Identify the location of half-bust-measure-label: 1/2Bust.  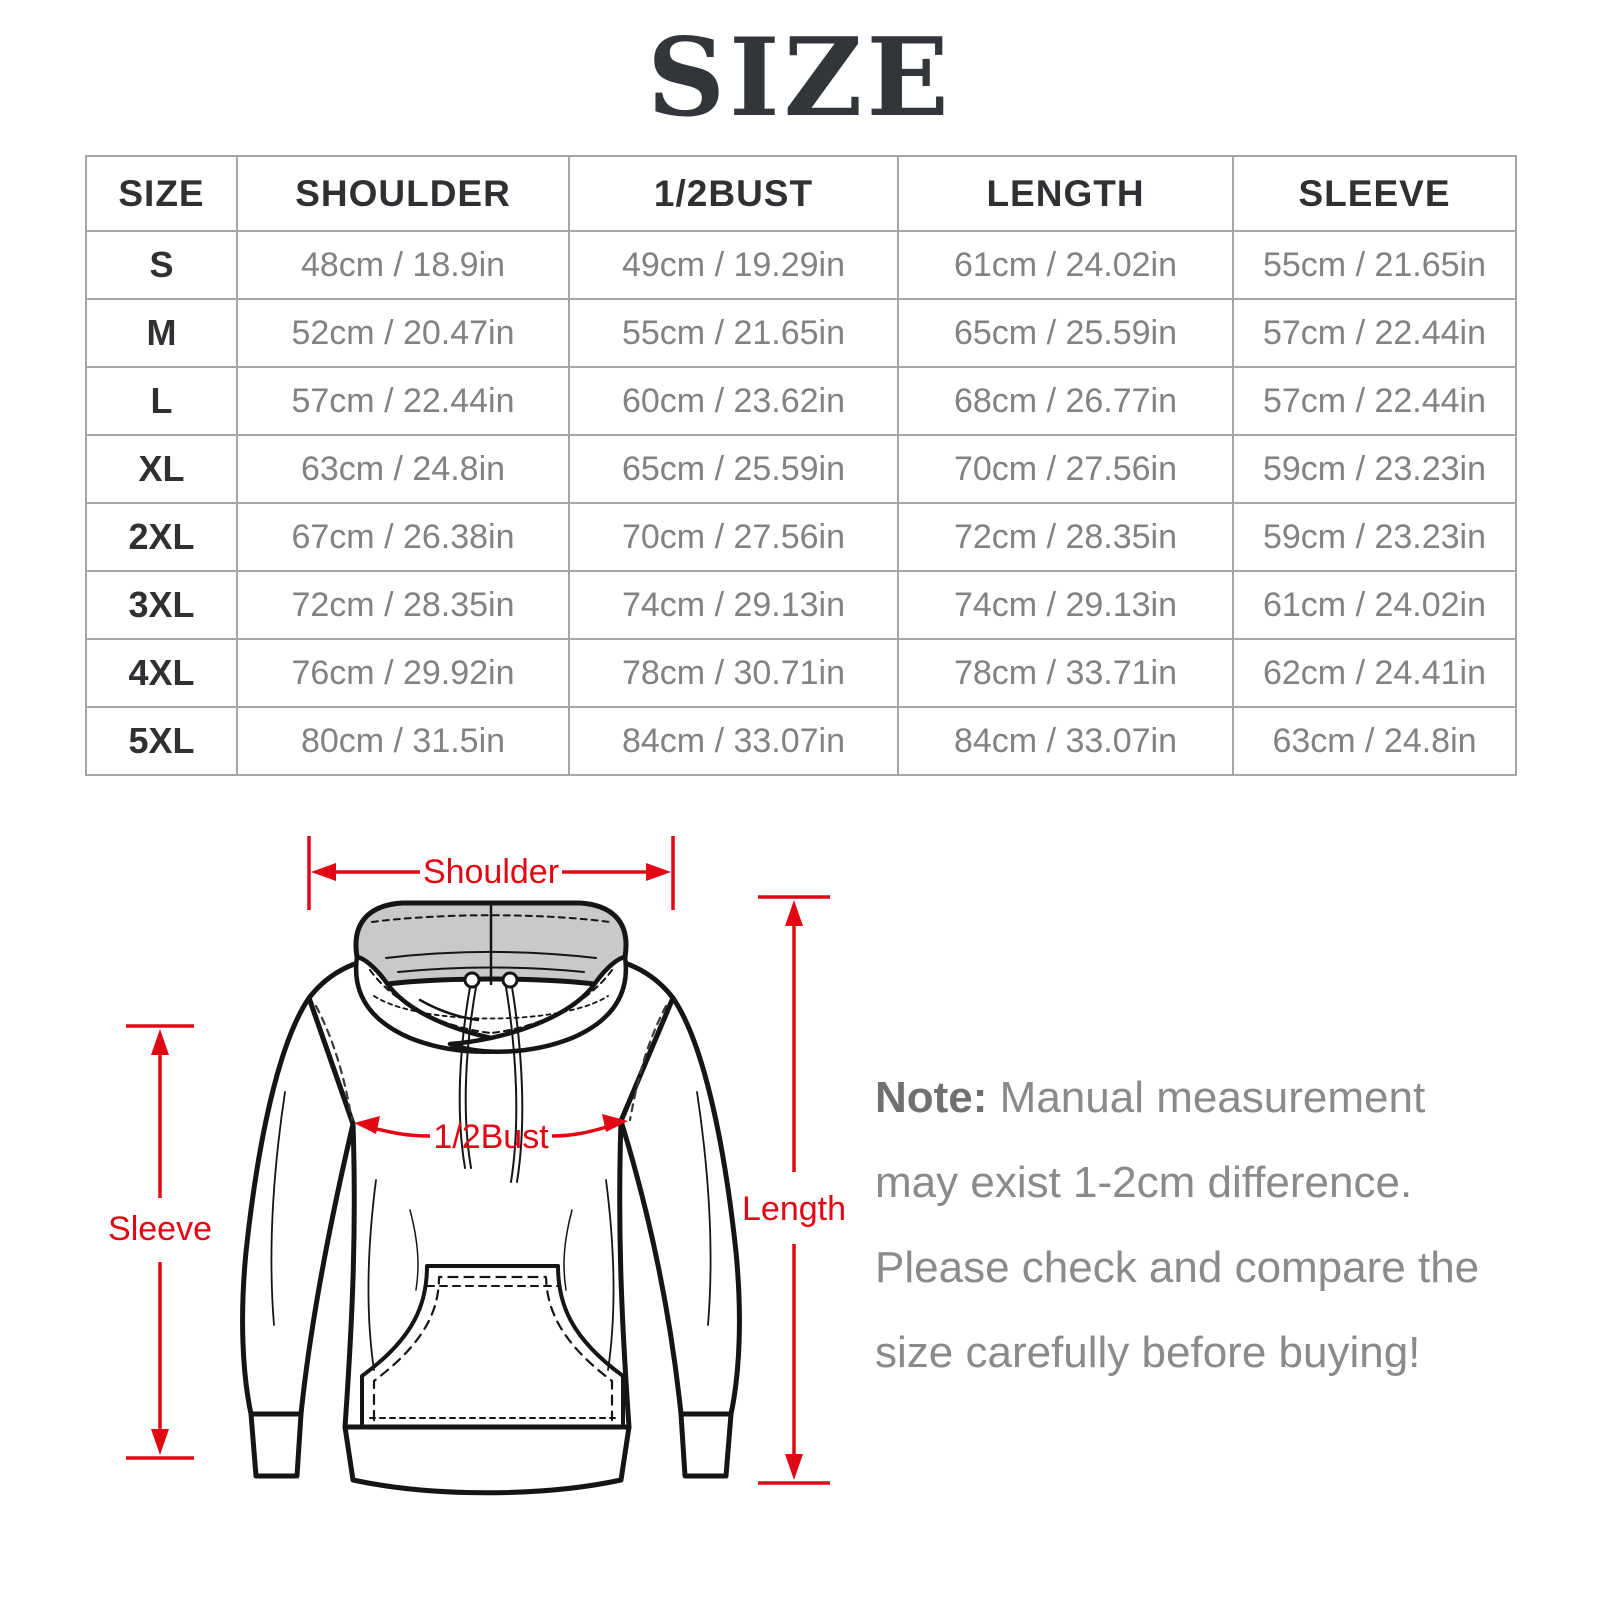
(491, 1137).